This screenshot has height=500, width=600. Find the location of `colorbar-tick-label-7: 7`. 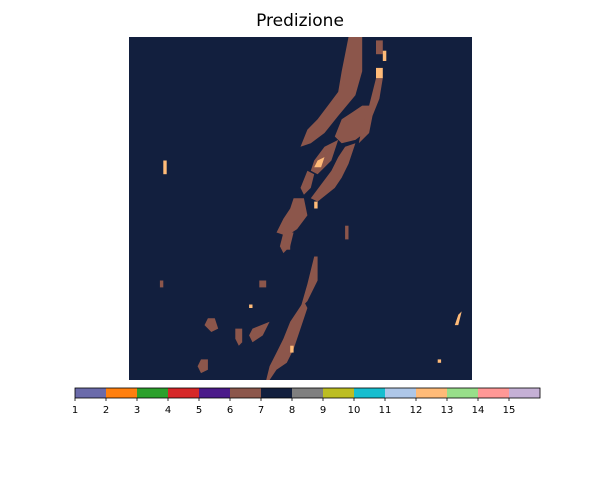

colorbar-tick-label-7: 7 is located at coordinates (261, 410).